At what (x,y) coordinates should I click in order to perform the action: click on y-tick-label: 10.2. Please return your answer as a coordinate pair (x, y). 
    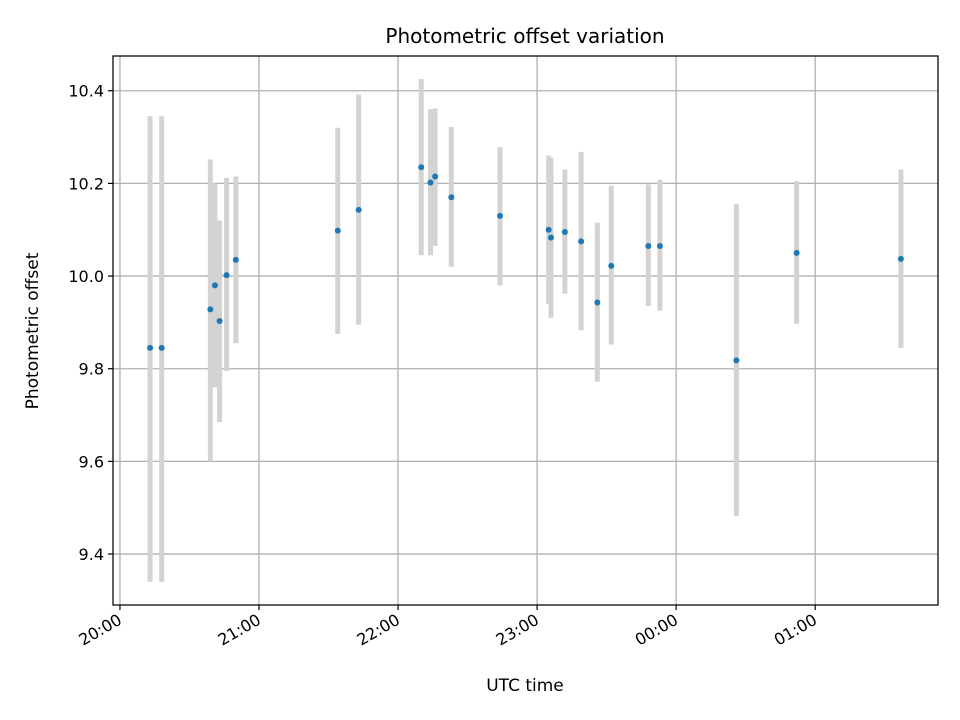
    Looking at the image, I should click on (86, 183).